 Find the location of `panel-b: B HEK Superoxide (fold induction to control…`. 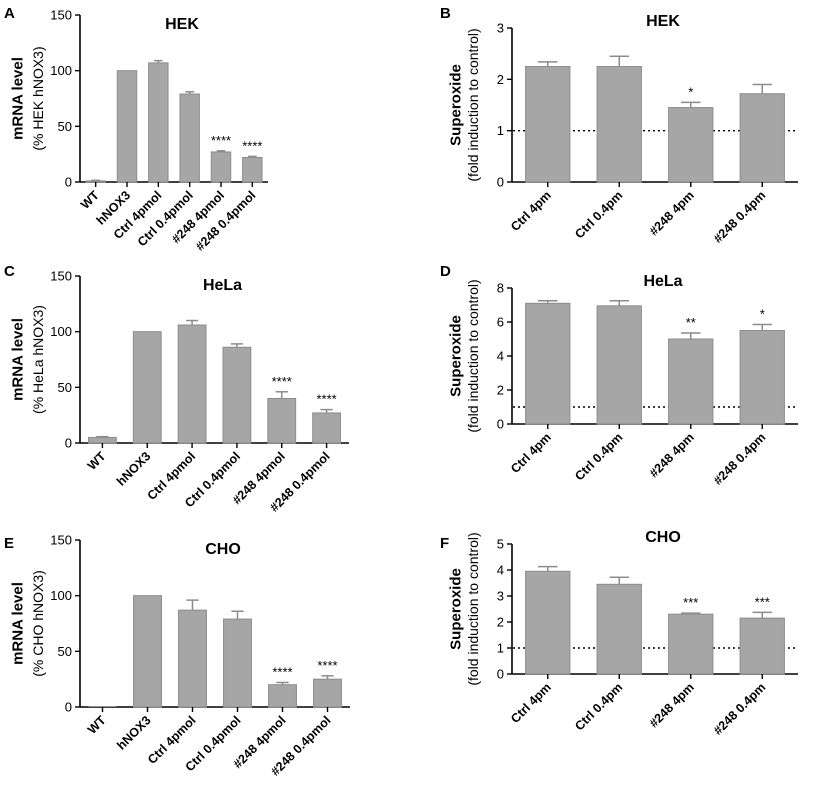

panel-b: B HEK Superoxide (fold induction to control… is located at coordinates (619, 125).